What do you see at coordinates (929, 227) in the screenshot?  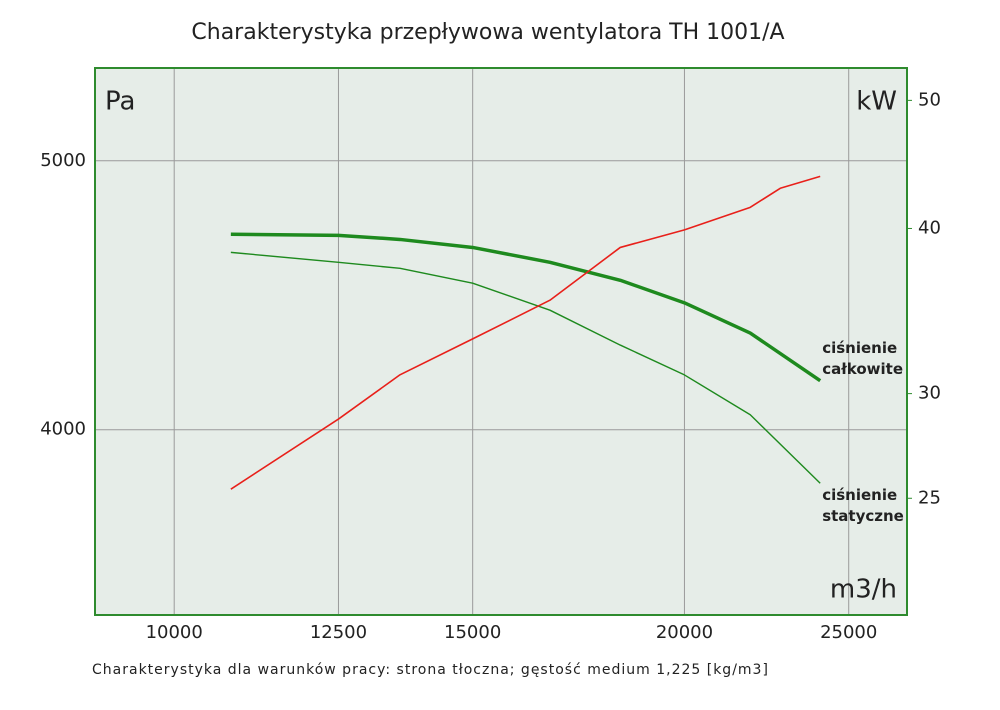 I see `y2-tick-label: 40` at bounding box center [929, 227].